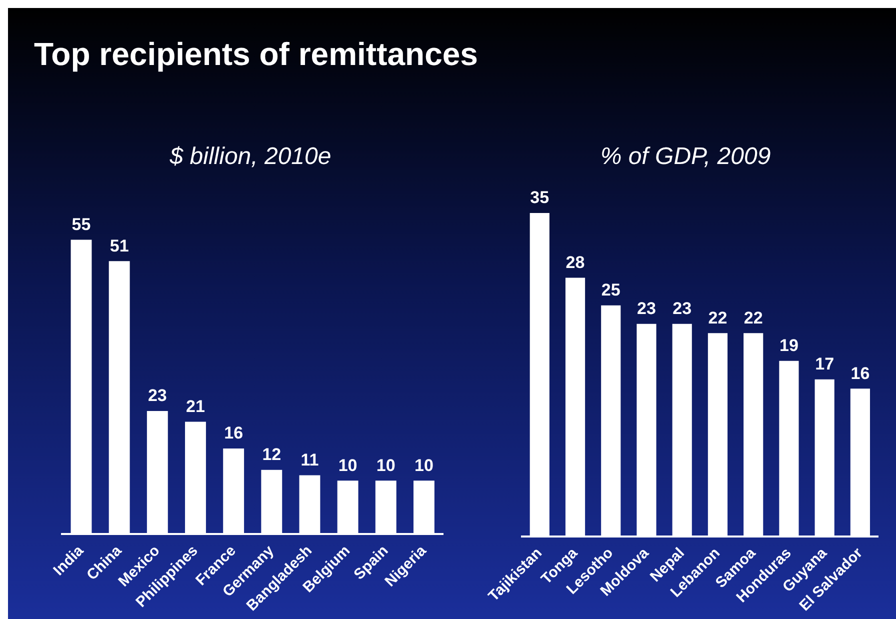 The width and height of the screenshot is (896, 619). I want to click on data-label: 35, so click(540, 198).